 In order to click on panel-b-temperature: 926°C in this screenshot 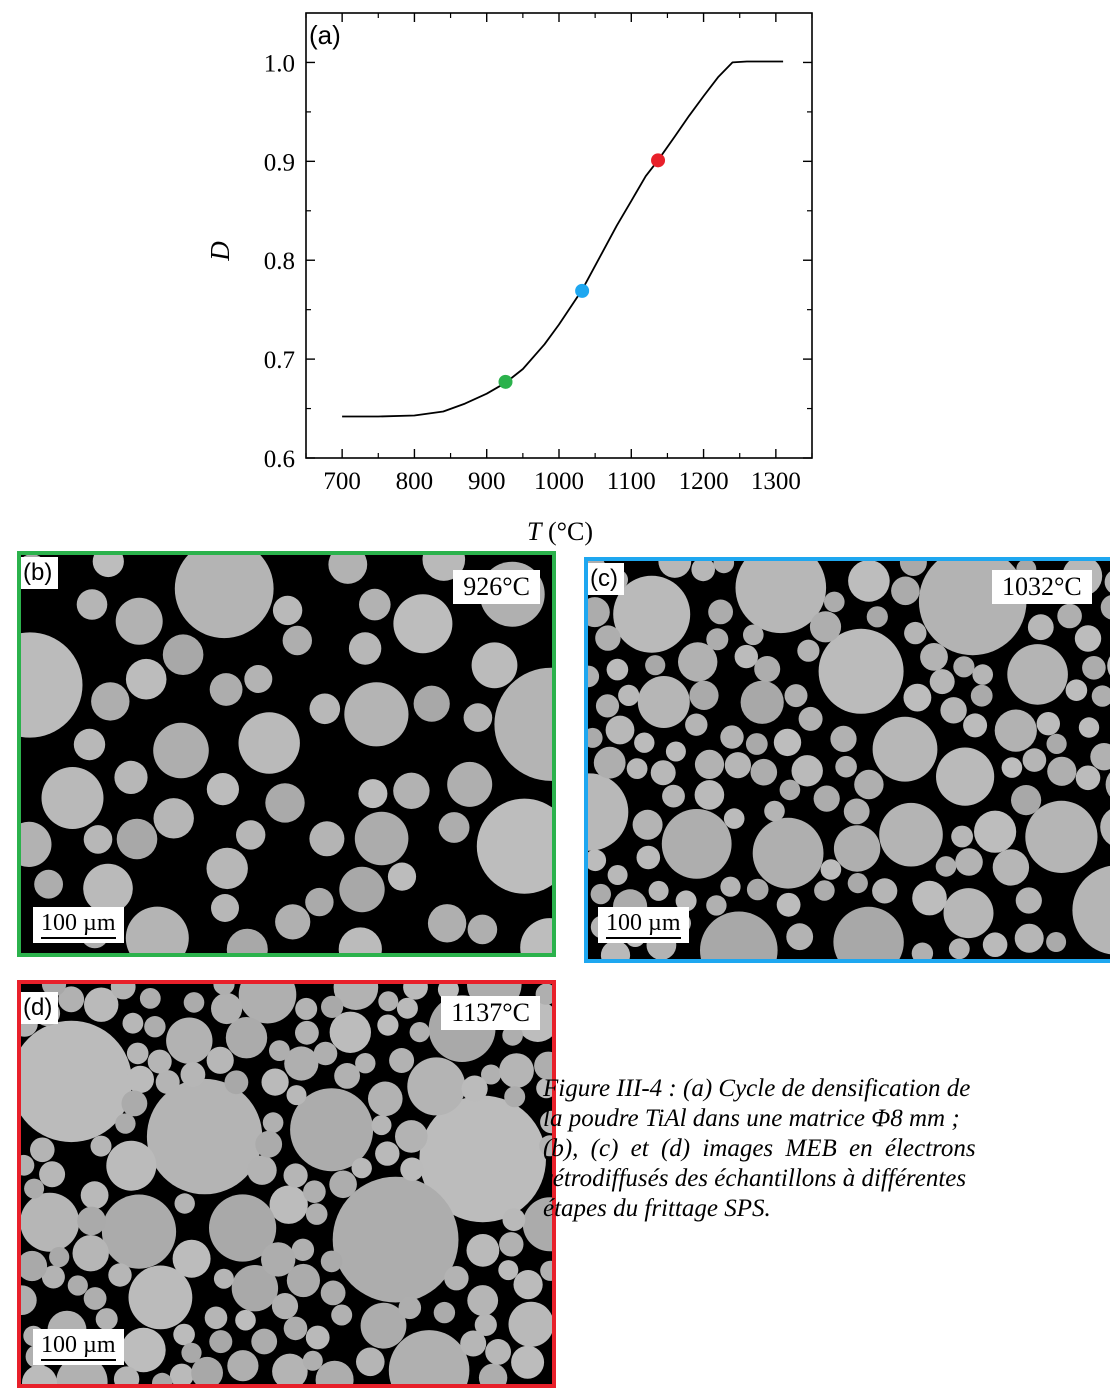, I will do `click(496, 587)`.